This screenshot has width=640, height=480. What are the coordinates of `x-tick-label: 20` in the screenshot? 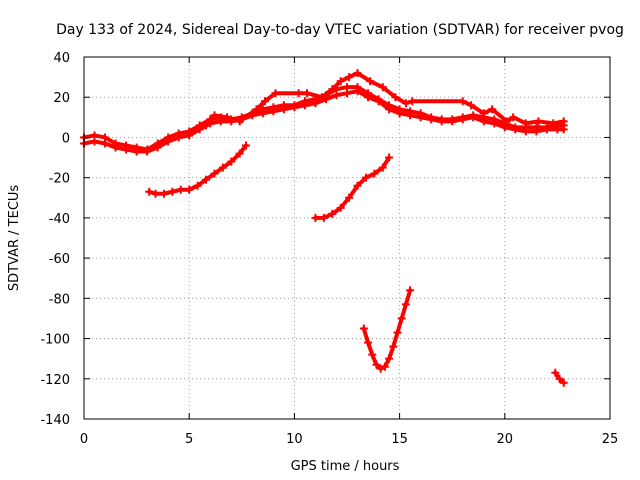 It's located at (505, 439).